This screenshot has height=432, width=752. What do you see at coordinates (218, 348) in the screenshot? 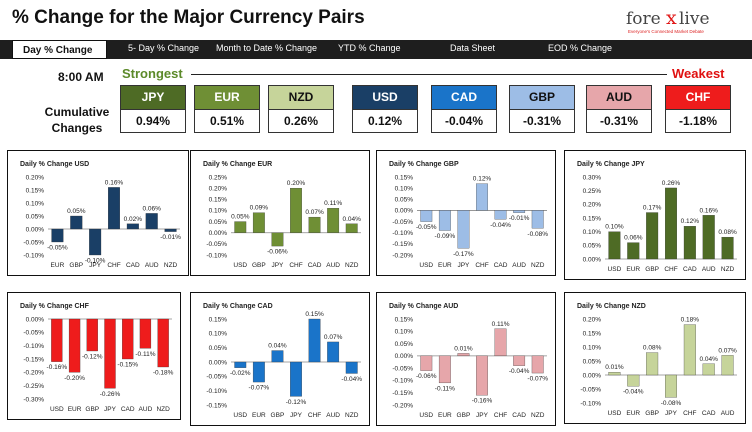
I see `y-tick-label: 0.05%` at bounding box center [218, 348].